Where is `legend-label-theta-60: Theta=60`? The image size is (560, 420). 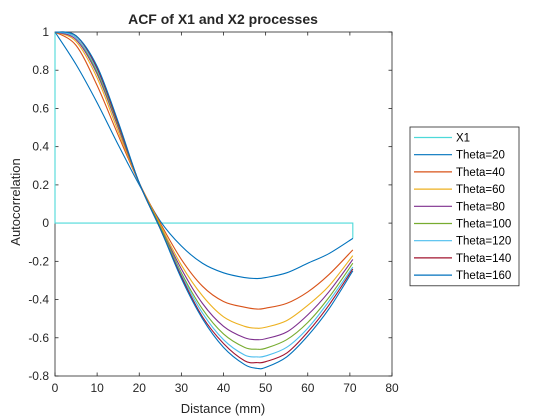 legend-label-theta-60: Theta=60 is located at coordinates (480, 190).